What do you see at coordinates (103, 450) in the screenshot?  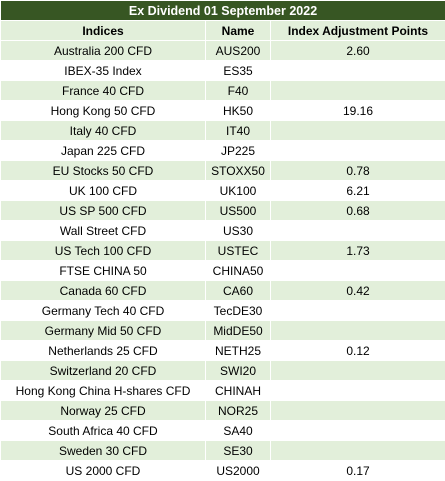 I see `cell-index: Sweden 30 CFD` at bounding box center [103, 450].